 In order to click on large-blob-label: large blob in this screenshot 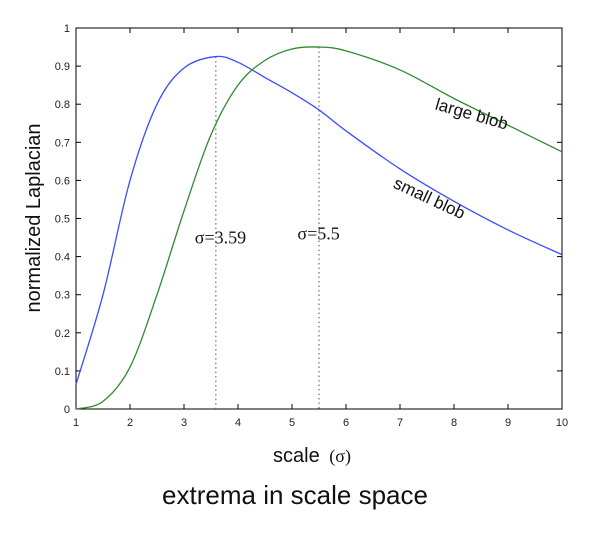, I will do `click(471, 114)`.